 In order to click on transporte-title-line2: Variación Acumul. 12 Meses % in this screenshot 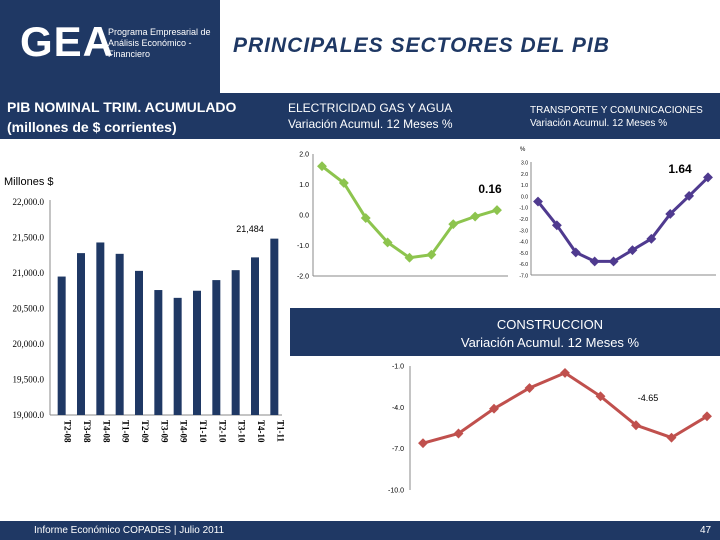, I will do `click(599, 123)`.